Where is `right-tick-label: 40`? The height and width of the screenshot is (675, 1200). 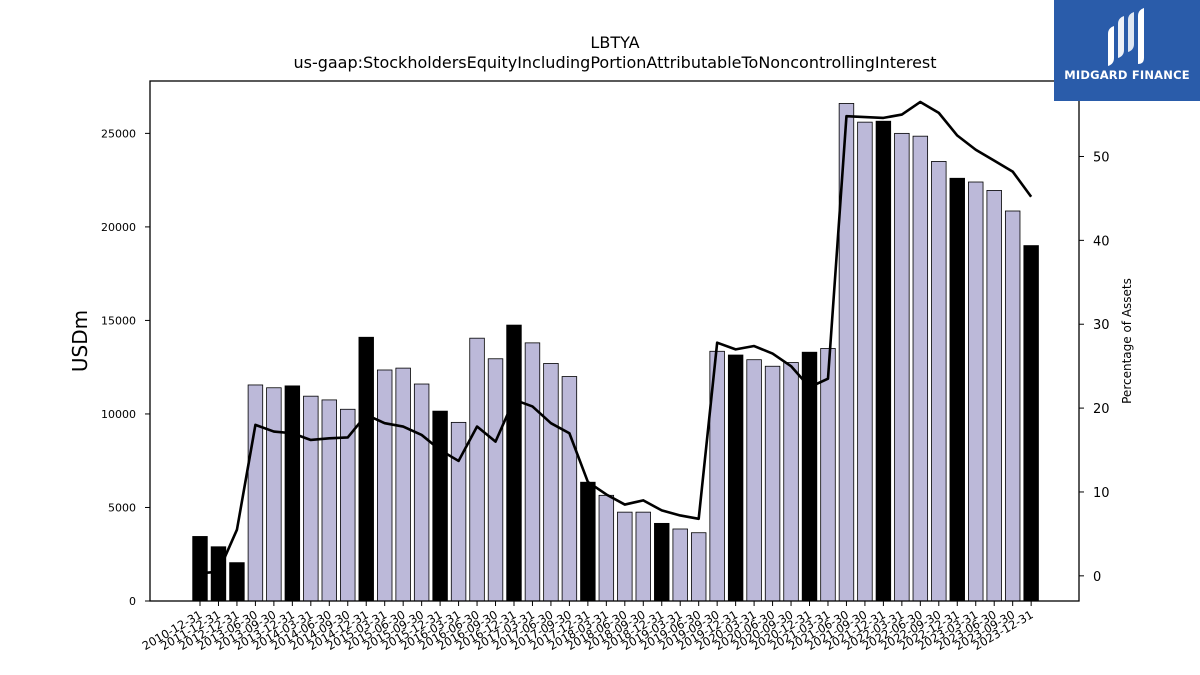 right-tick-label: 40 is located at coordinates (1101, 241).